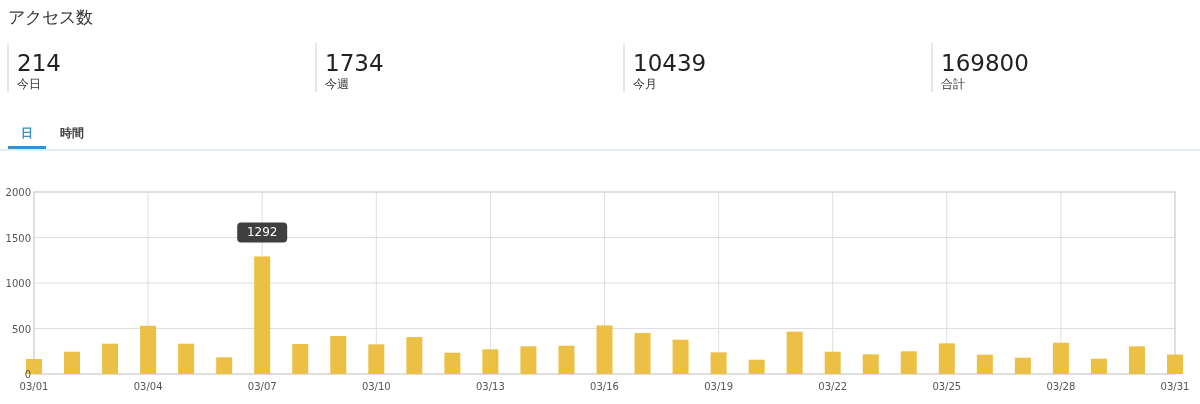 This screenshot has width=1200, height=404. What do you see at coordinates (21, 329) in the screenshot?
I see `y-tick-label: 500` at bounding box center [21, 329].